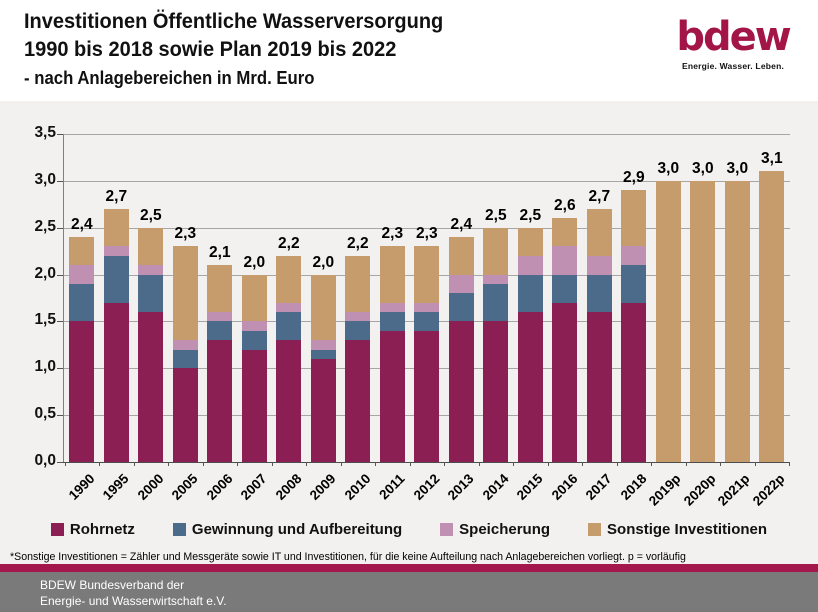 This screenshot has height=612, width=818. What do you see at coordinates (116, 487) in the screenshot?
I see `x-axis-label-1995: 1995` at bounding box center [116, 487].